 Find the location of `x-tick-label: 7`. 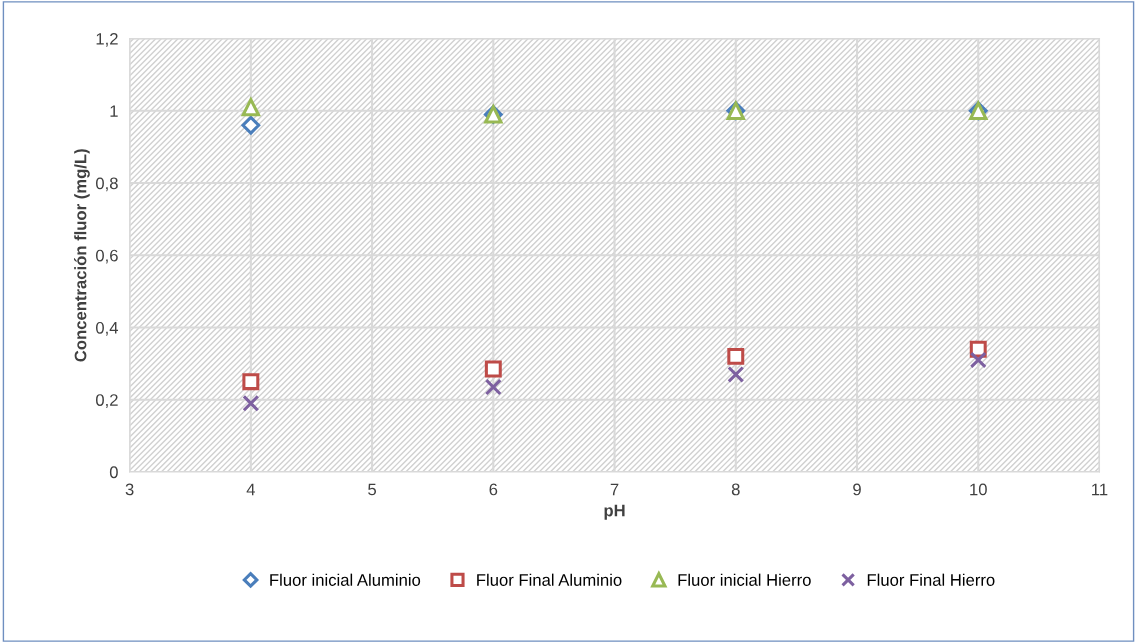

x-tick-label: 7 is located at coordinates (614, 489).